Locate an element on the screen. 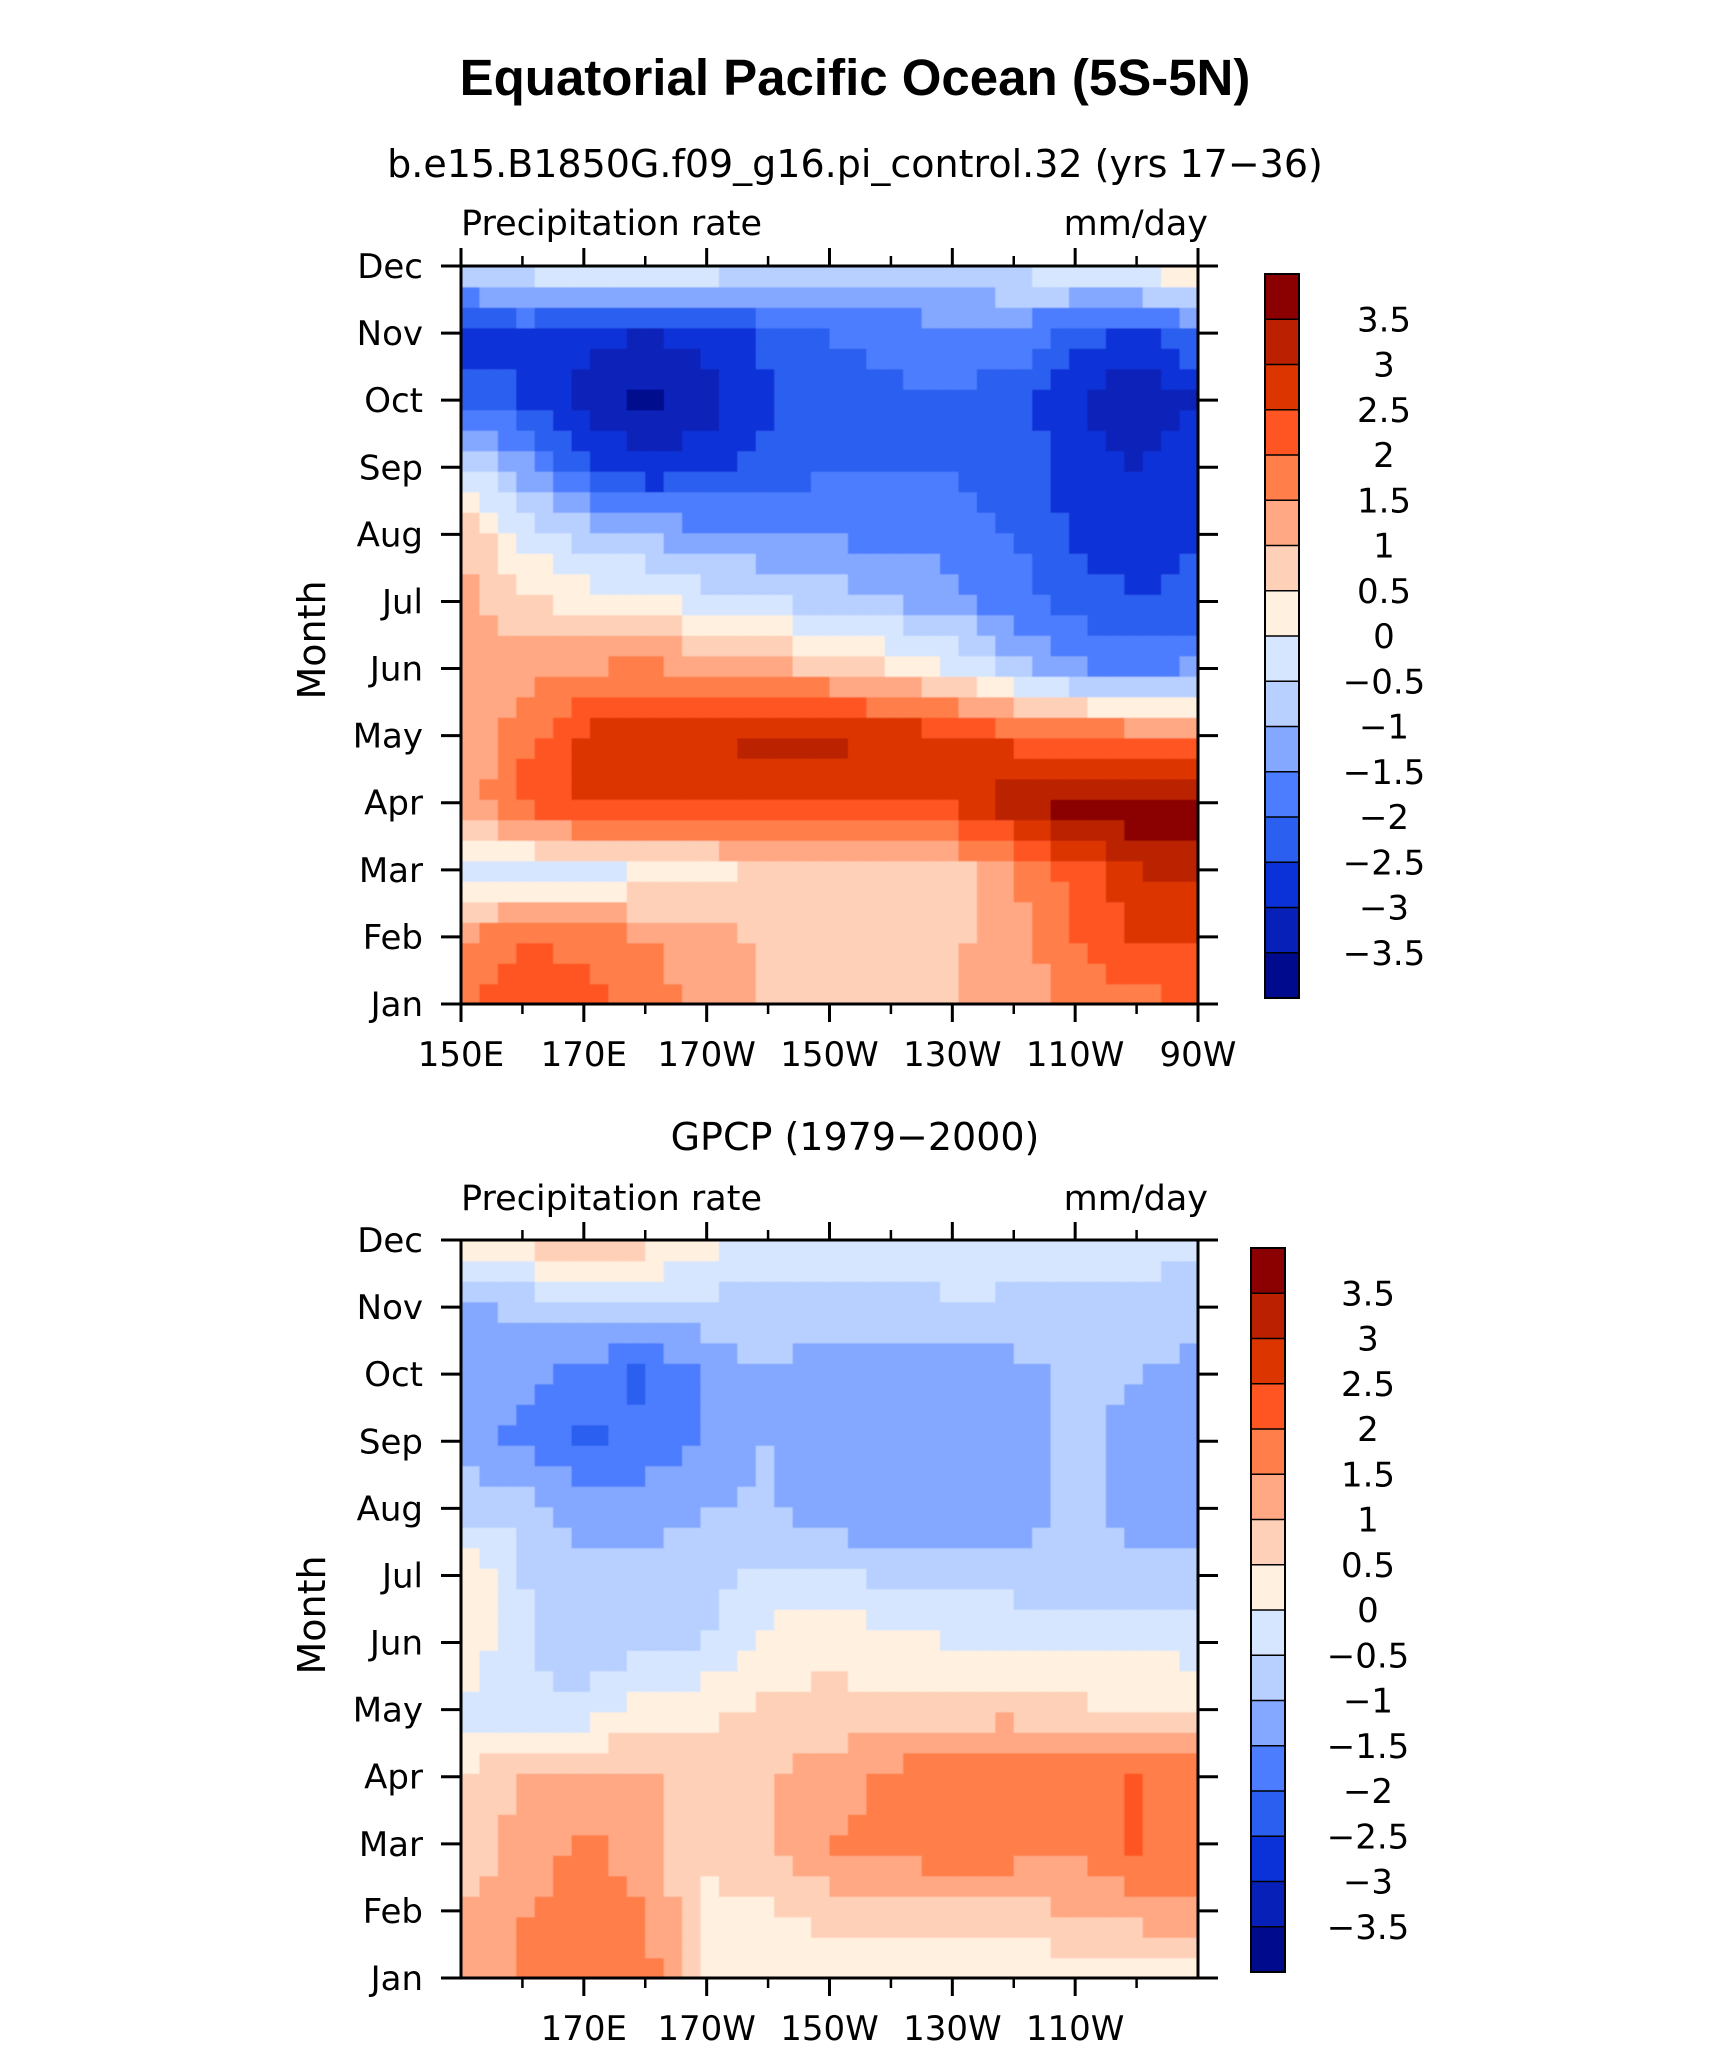 The height and width of the screenshot is (2062, 1710). y-tick-label: Sep is located at coordinates (391, 468).